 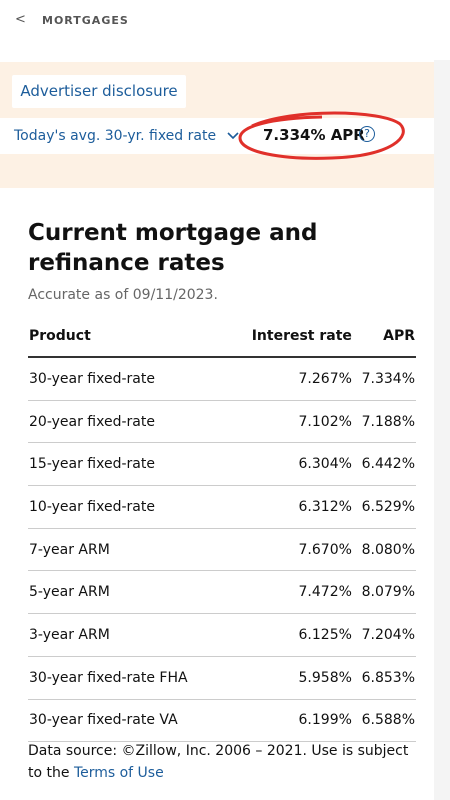 I want to click on table-cell: 6.304%, so click(x=281, y=464).